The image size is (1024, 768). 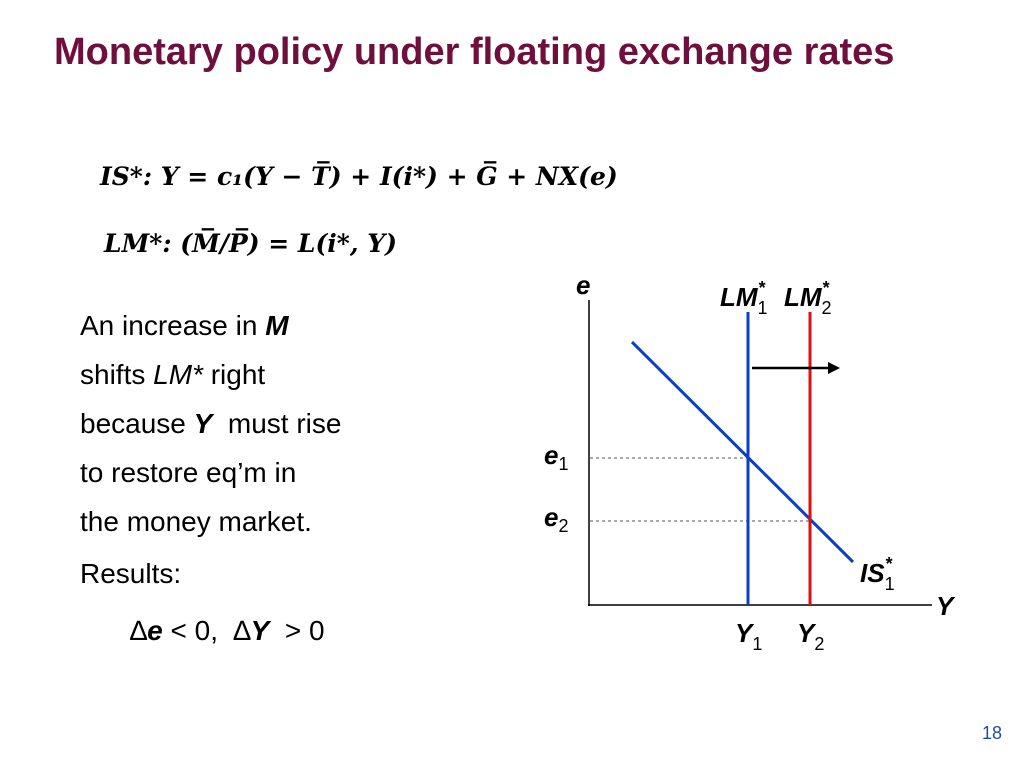 I want to click on lm-equation: LM*: (M̅/P̅) = L(i*, Y), so click(x=250, y=243).